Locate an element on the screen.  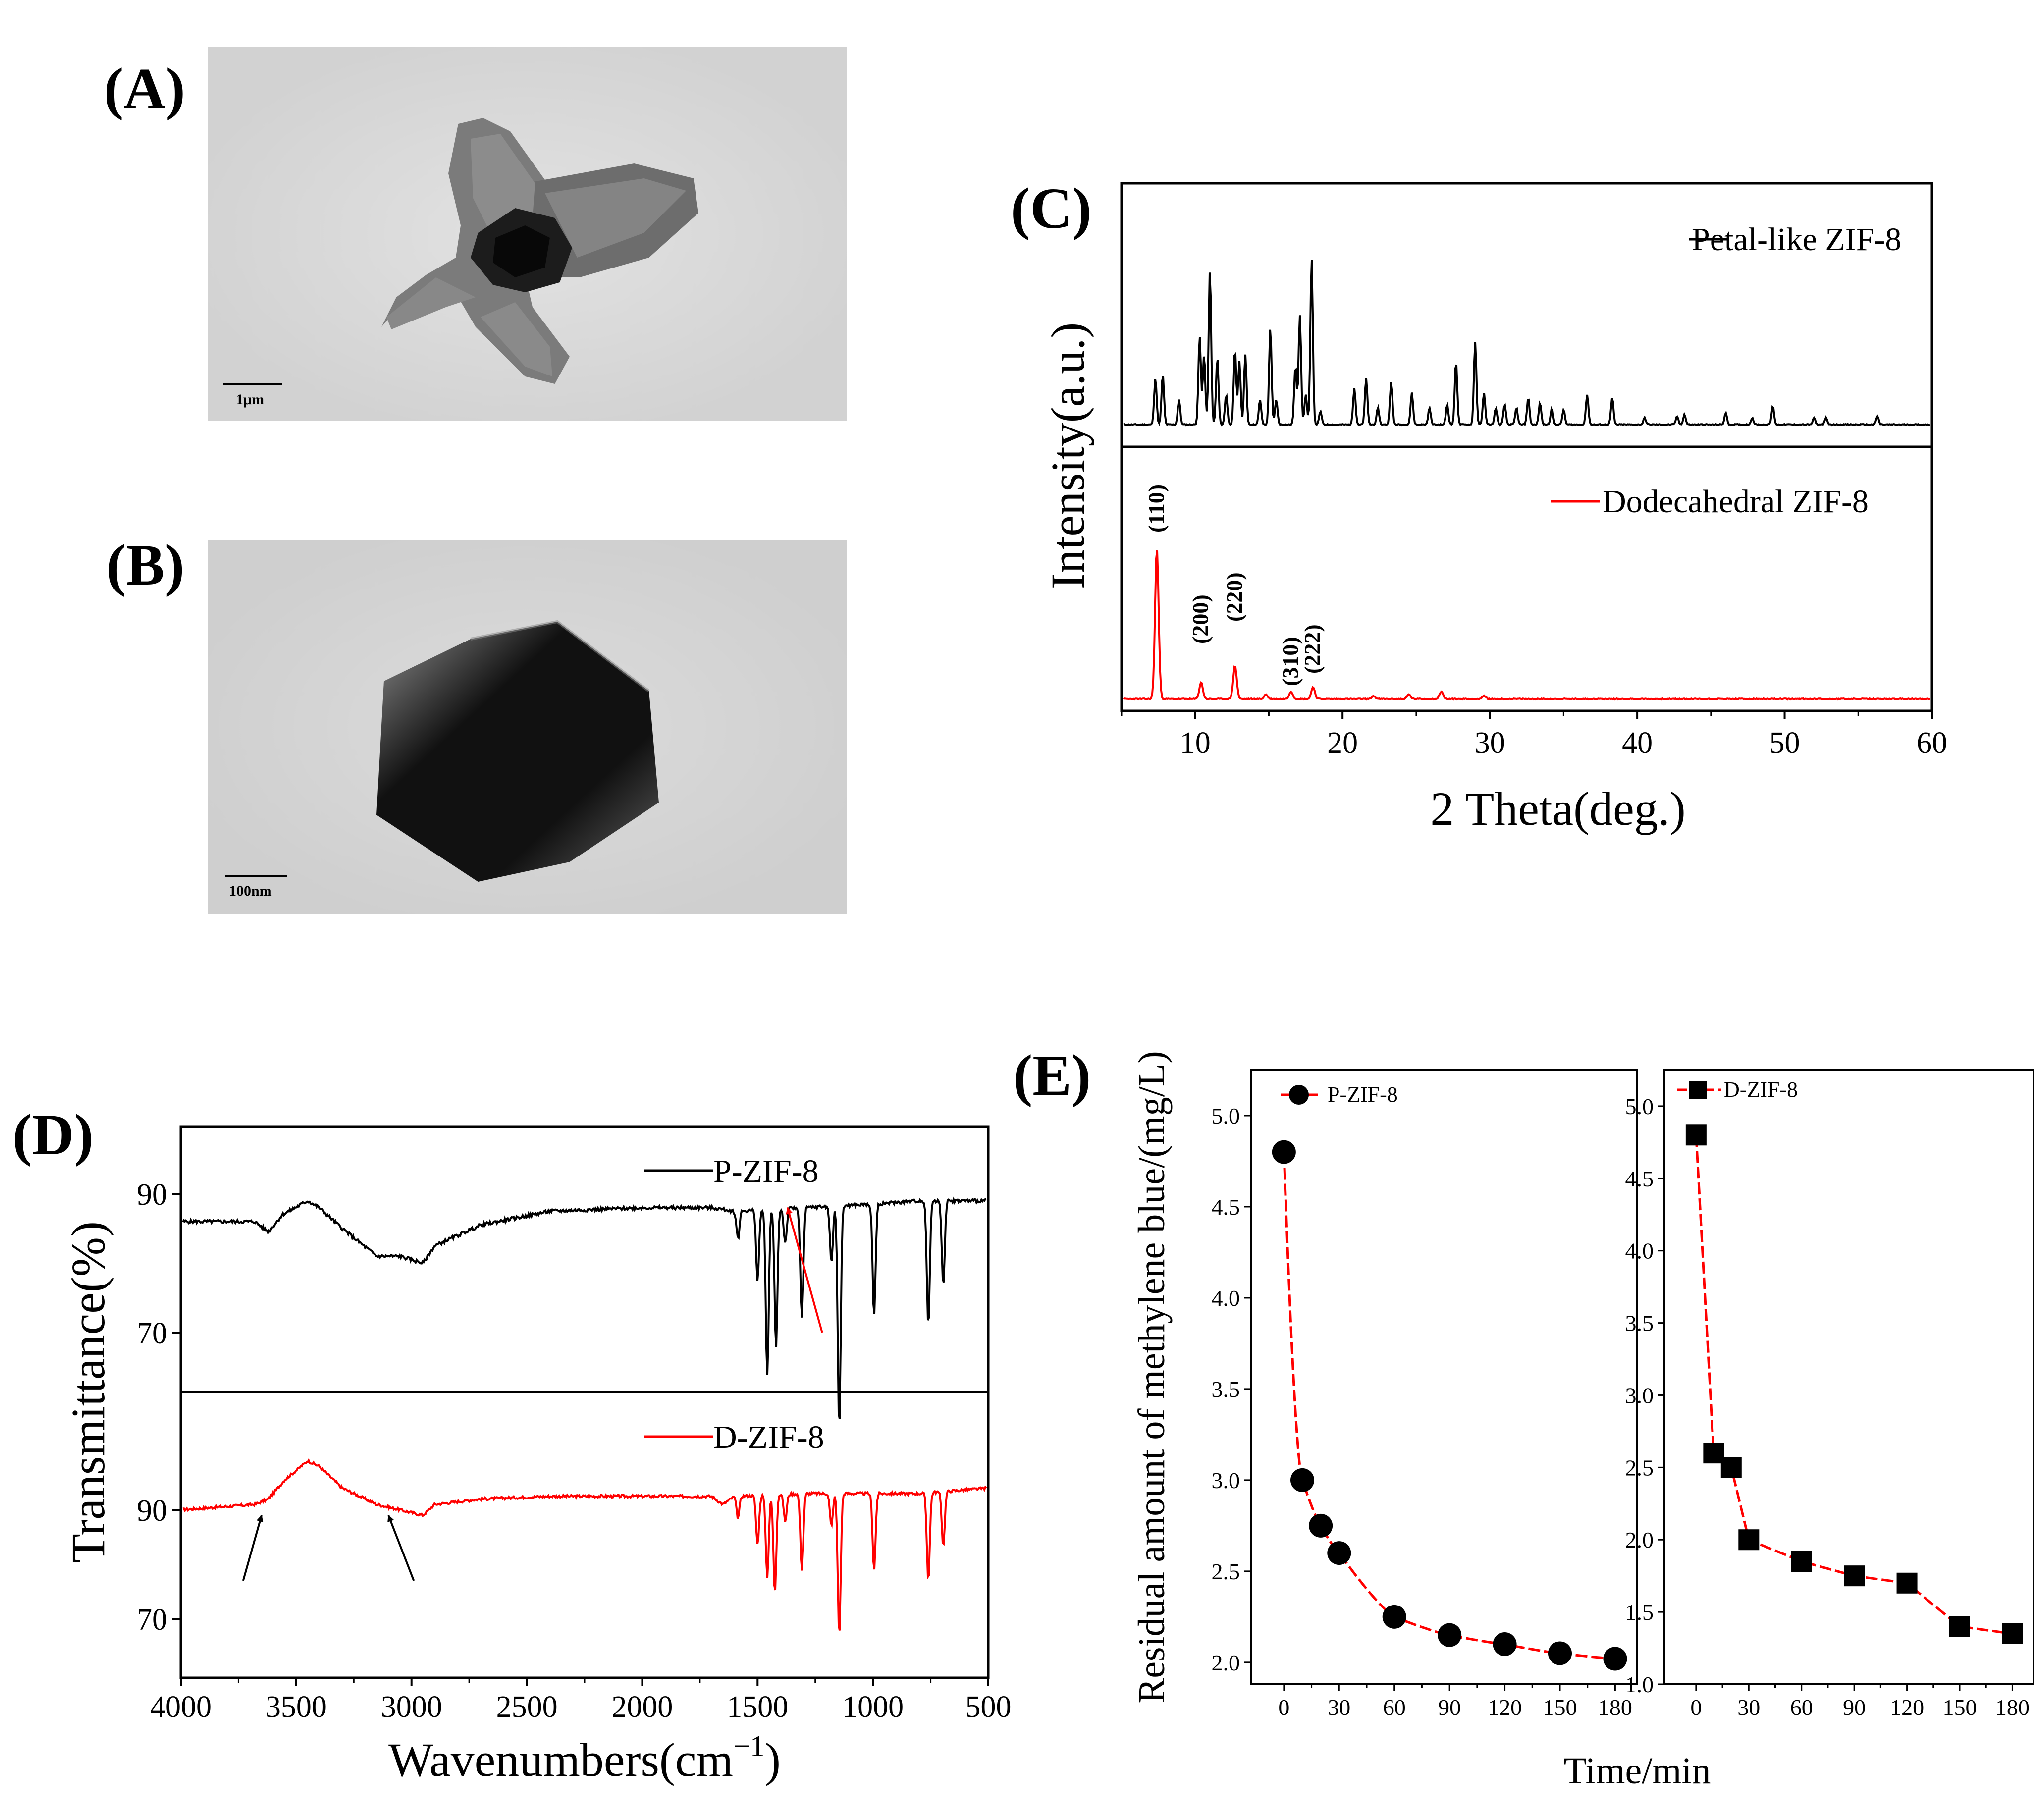
petal-particle-image is located at coordinates (539, 251).